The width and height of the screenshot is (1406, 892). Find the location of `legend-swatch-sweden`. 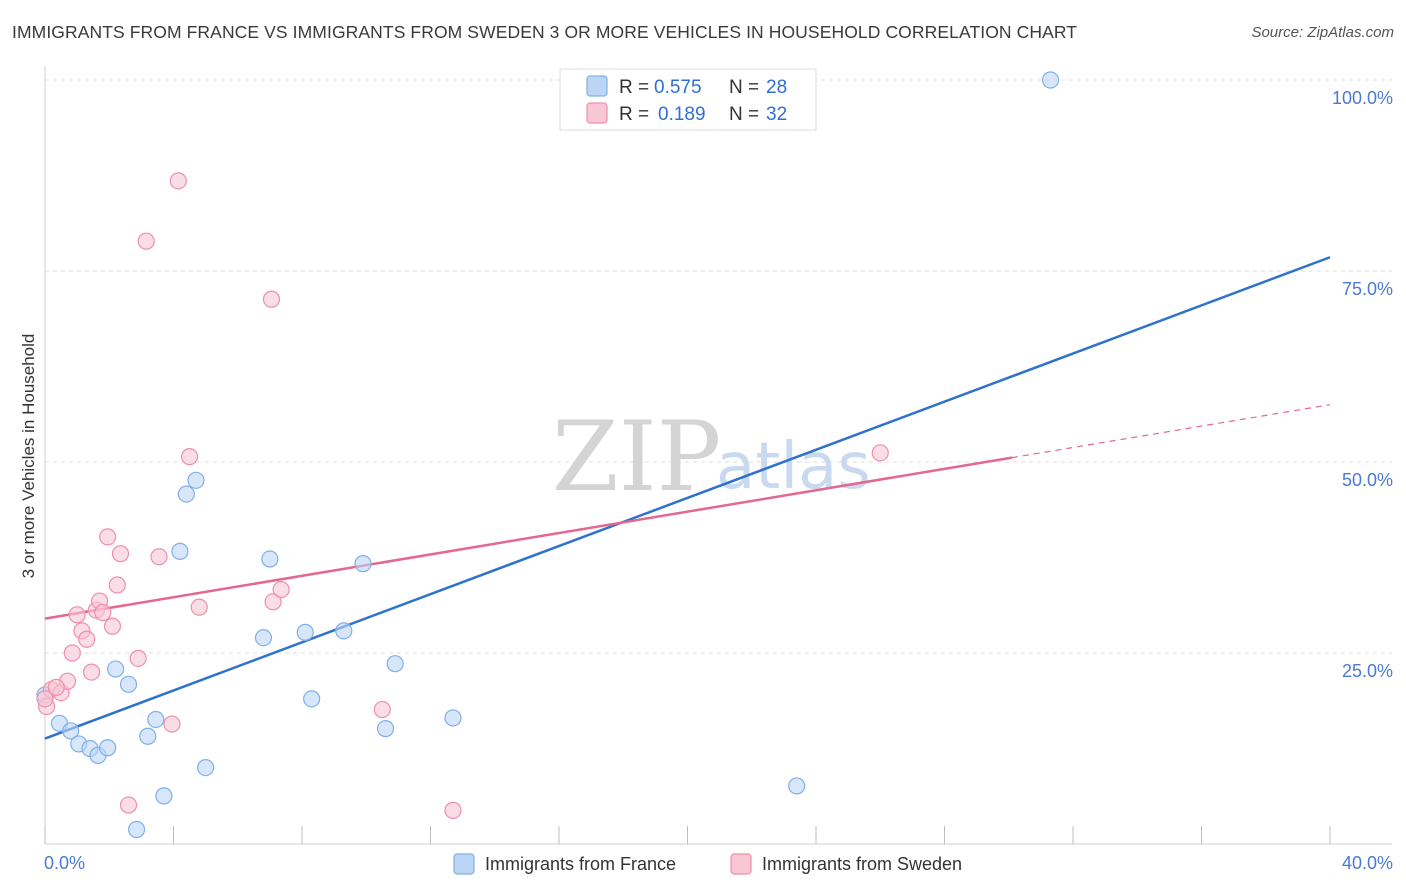

legend-swatch-sweden is located at coordinates (597, 113).